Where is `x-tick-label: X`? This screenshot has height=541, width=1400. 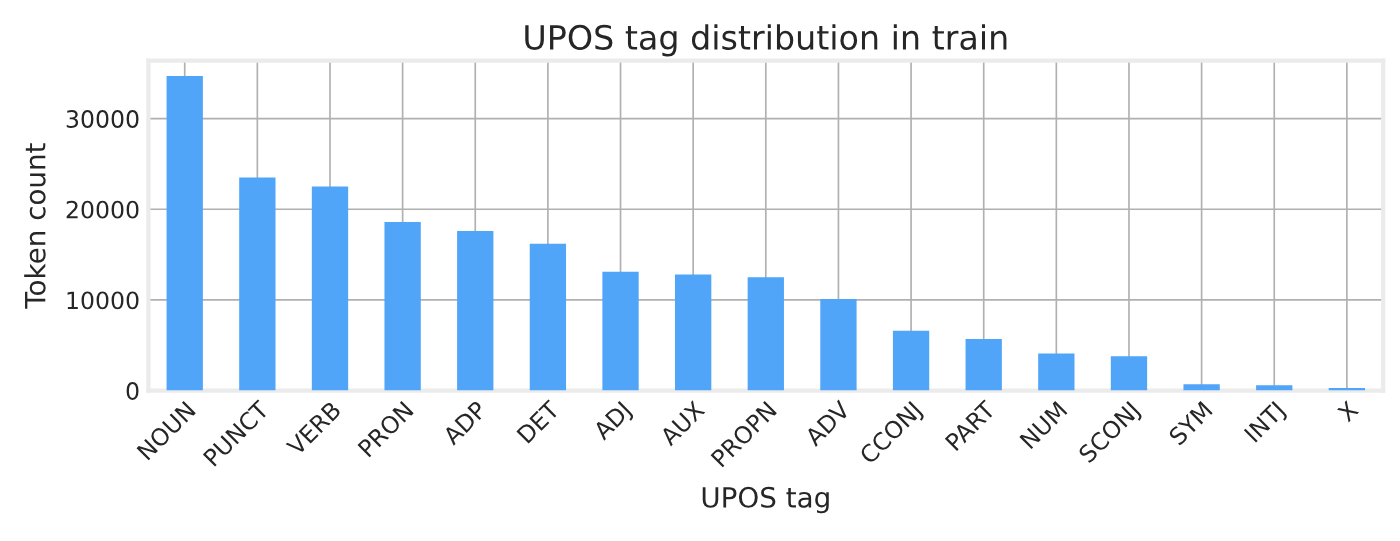 x-tick-label: X is located at coordinates (1348, 411).